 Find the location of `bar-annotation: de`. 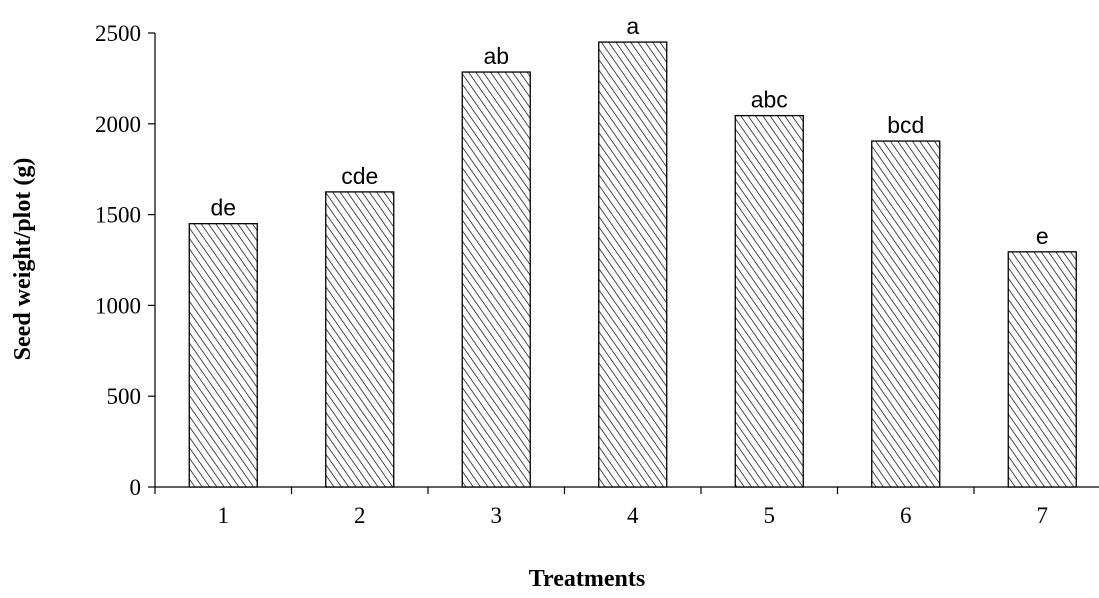

bar-annotation: de is located at coordinates (223, 208).